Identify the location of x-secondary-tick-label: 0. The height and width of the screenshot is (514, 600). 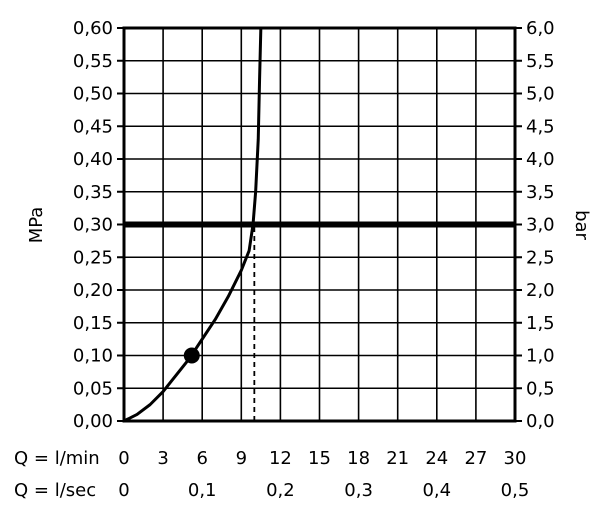
(123, 490).